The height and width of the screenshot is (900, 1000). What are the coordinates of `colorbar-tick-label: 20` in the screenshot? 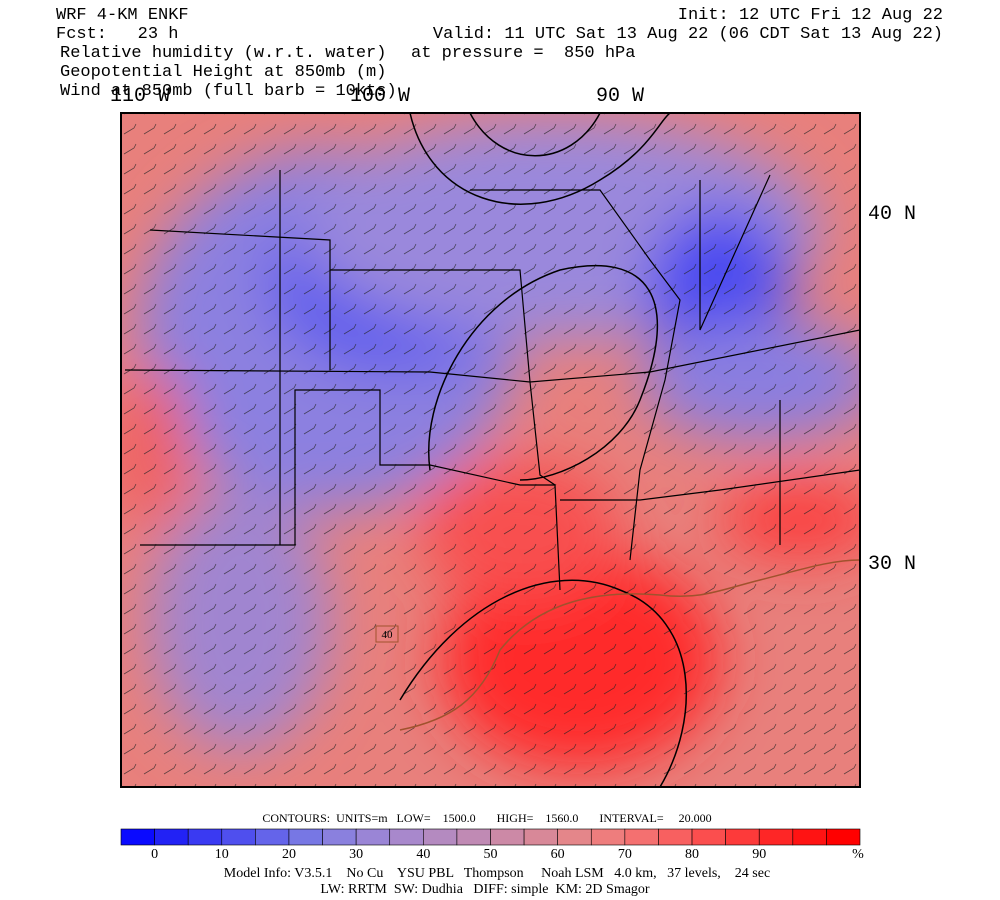 It's located at (289, 854).